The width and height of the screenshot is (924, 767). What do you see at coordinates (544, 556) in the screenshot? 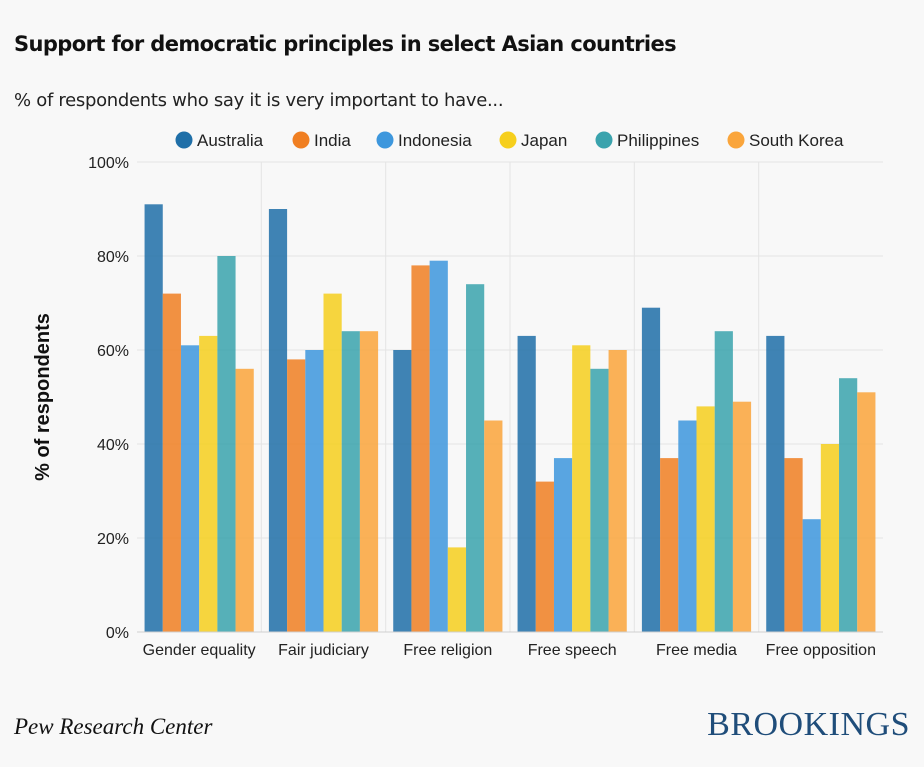
I see `bar-india-free-speech: India — Free speech: 32%` at bounding box center [544, 556].